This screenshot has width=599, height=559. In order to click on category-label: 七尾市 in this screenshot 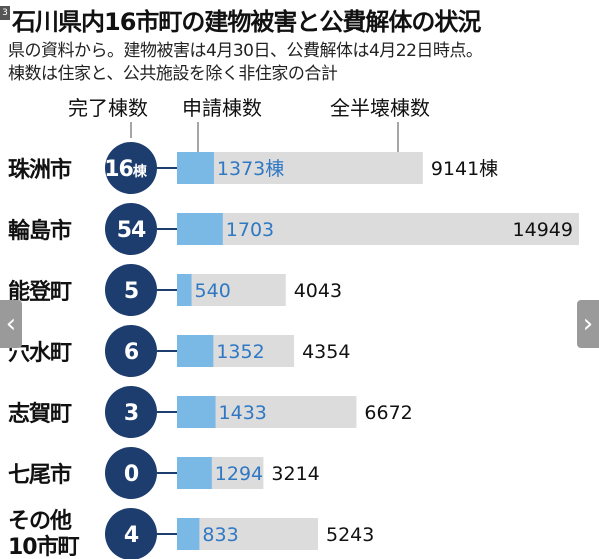, I will do `click(40, 475)`.